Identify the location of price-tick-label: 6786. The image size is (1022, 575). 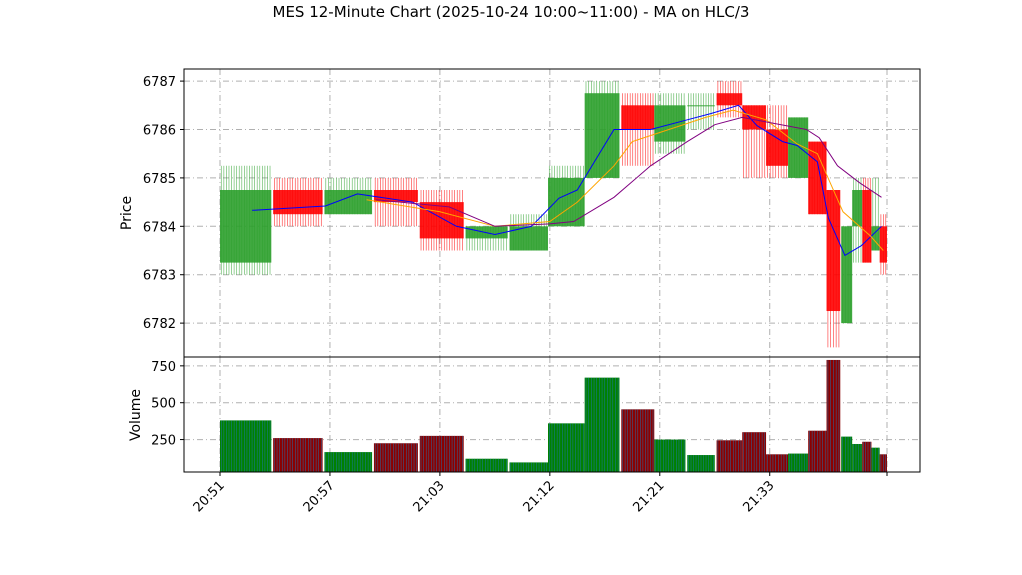
(159, 131).